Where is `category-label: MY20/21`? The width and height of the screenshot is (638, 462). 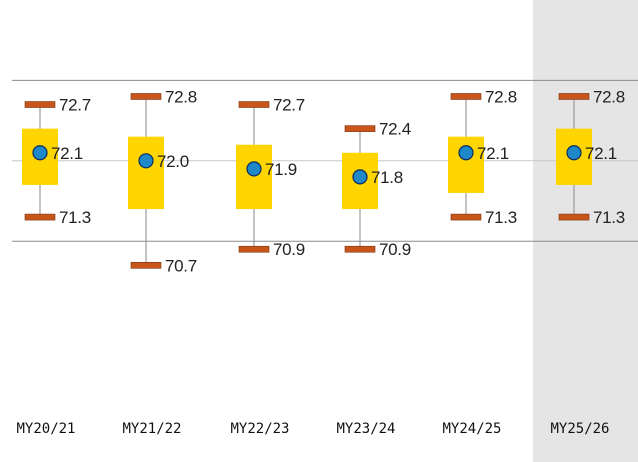 category-label: MY20/21 is located at coordinates (45, 429).